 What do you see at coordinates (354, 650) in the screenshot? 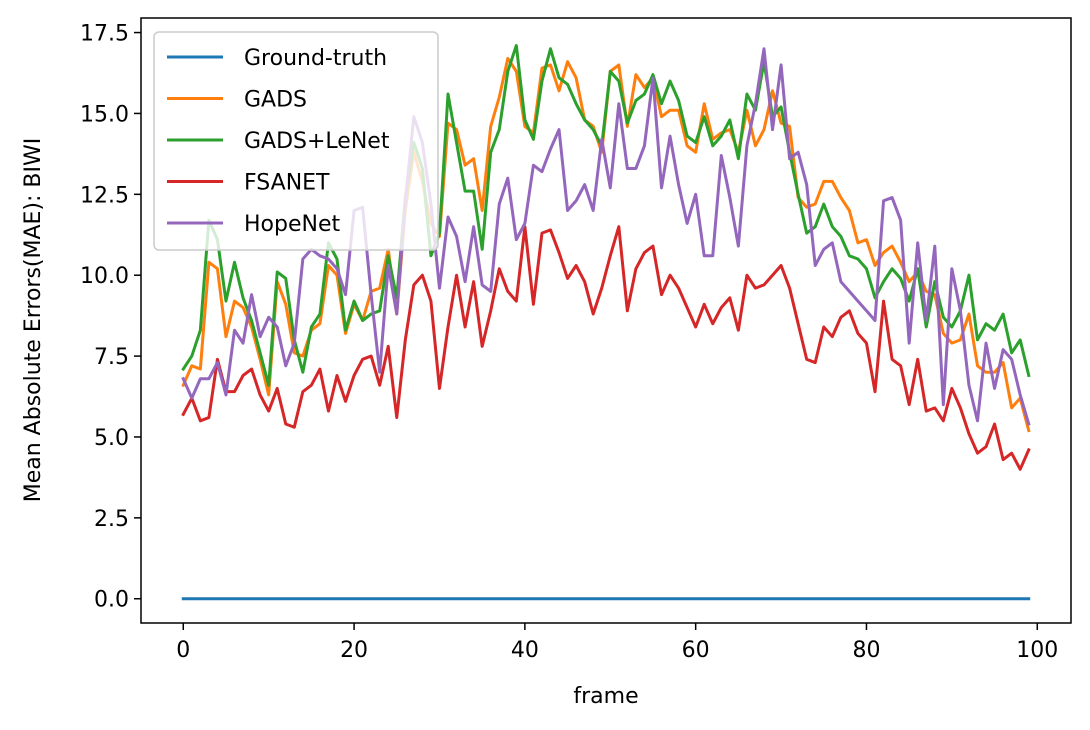
I see `x-tick-label: 20` at bounding box center [354, 650].